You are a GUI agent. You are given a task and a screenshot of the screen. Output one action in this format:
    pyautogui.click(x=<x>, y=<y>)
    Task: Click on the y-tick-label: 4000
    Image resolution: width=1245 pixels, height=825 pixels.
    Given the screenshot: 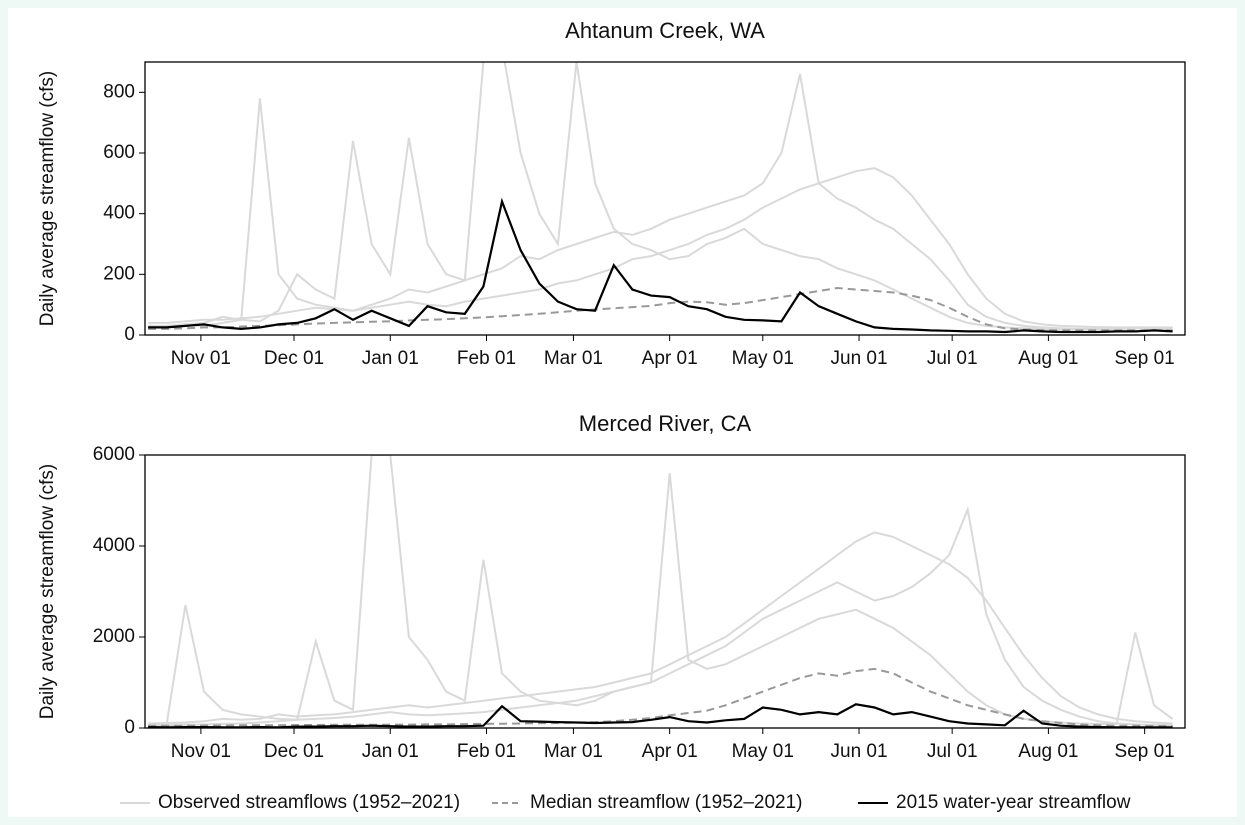 What is the action you would take?
    pyautogui.click(x=114, y=545)
    